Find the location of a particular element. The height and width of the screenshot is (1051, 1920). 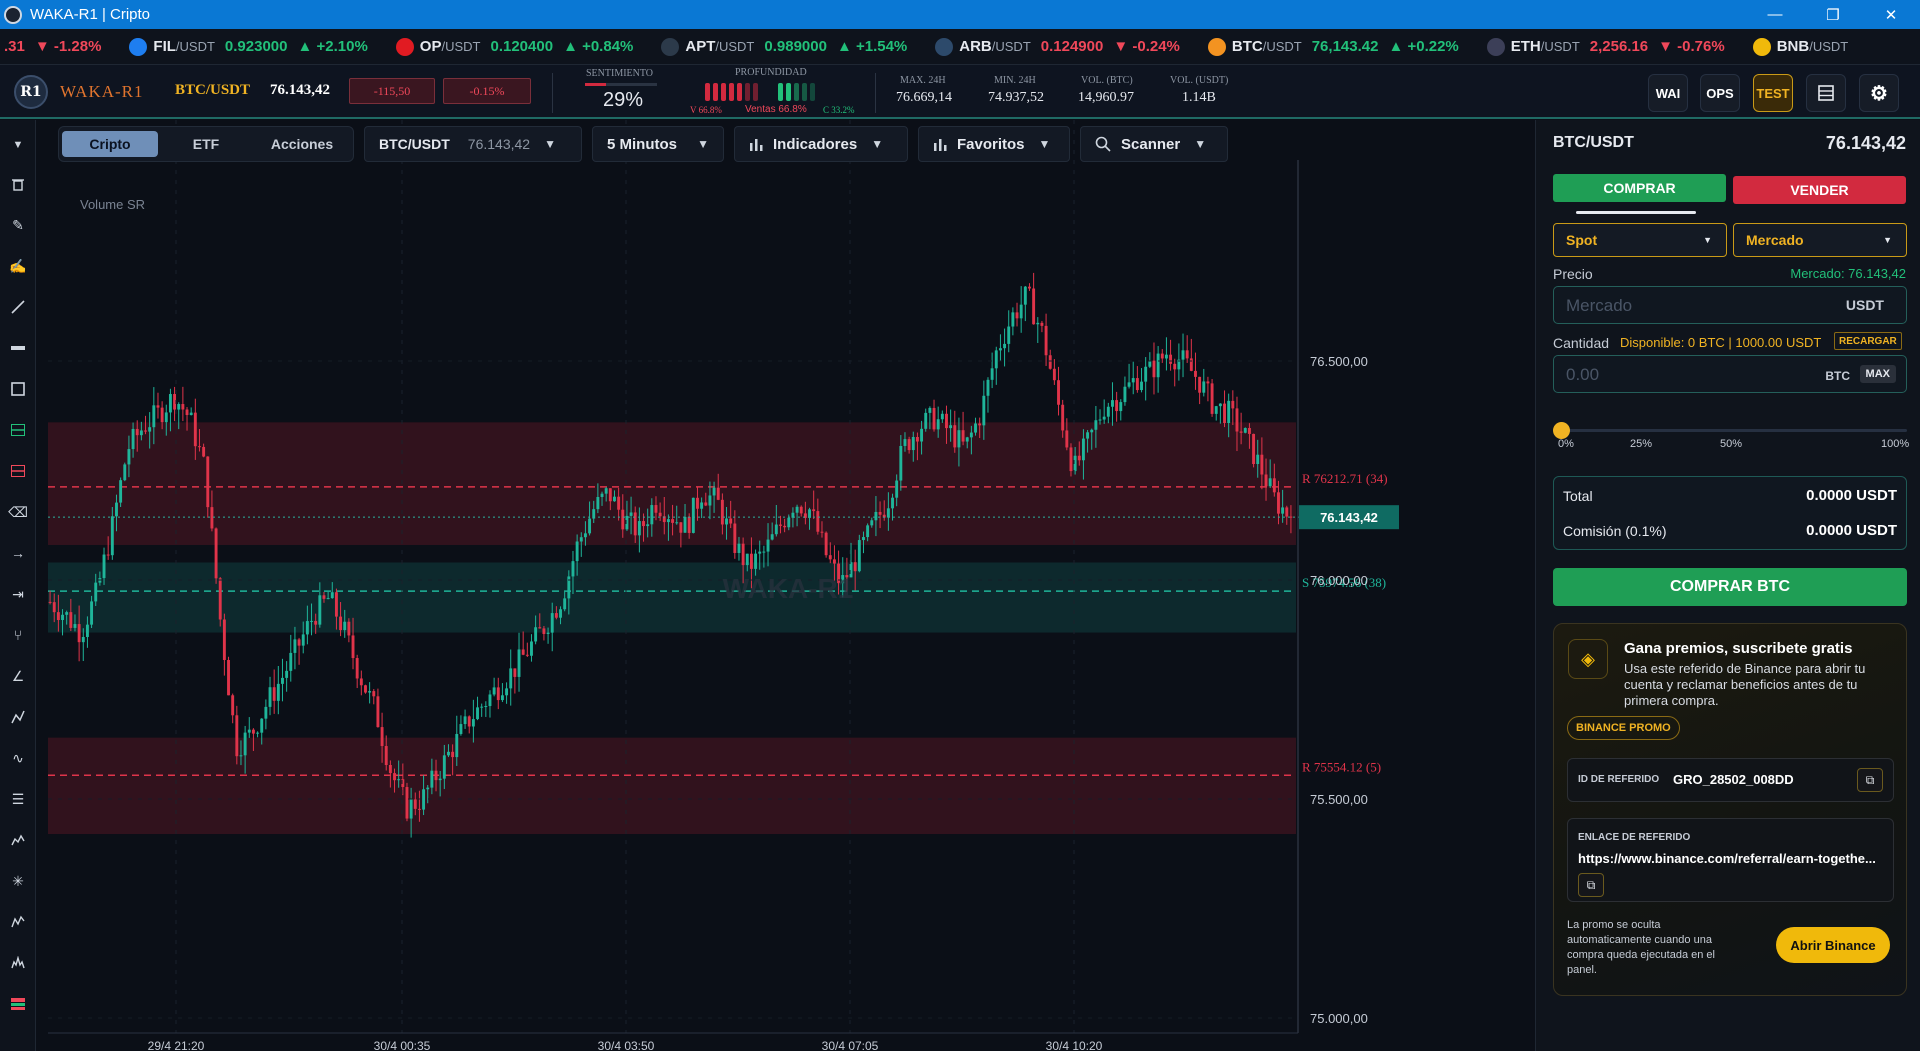

pattern-icon is located at coordinates (18, 840).